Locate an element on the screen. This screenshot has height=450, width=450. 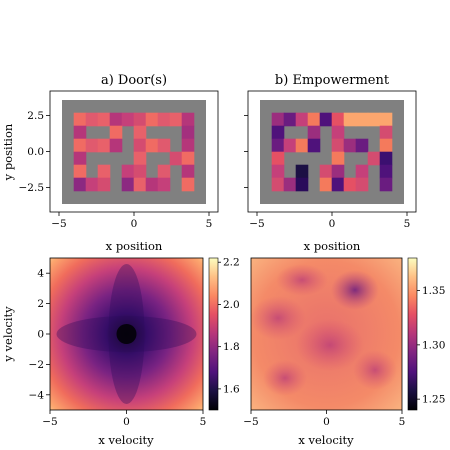
panel-b-xtick-label: −5 is located at coordinates (256, 224).